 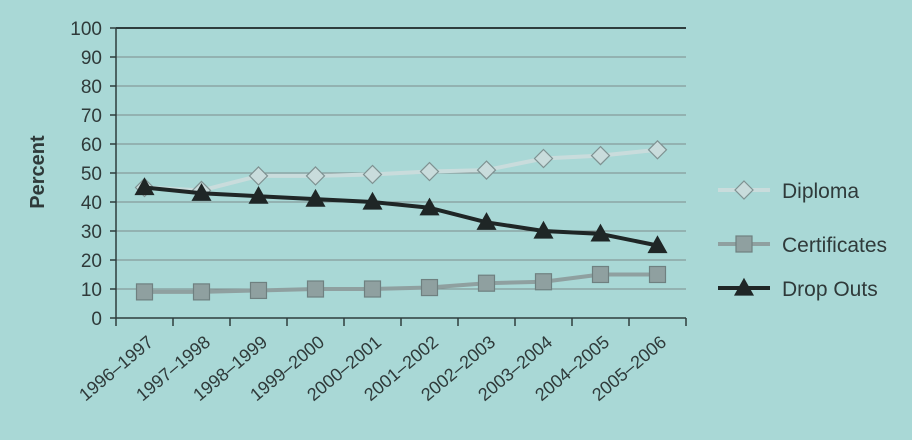 I want to click on y-tick-label: 30, so click(x=91, y=232).